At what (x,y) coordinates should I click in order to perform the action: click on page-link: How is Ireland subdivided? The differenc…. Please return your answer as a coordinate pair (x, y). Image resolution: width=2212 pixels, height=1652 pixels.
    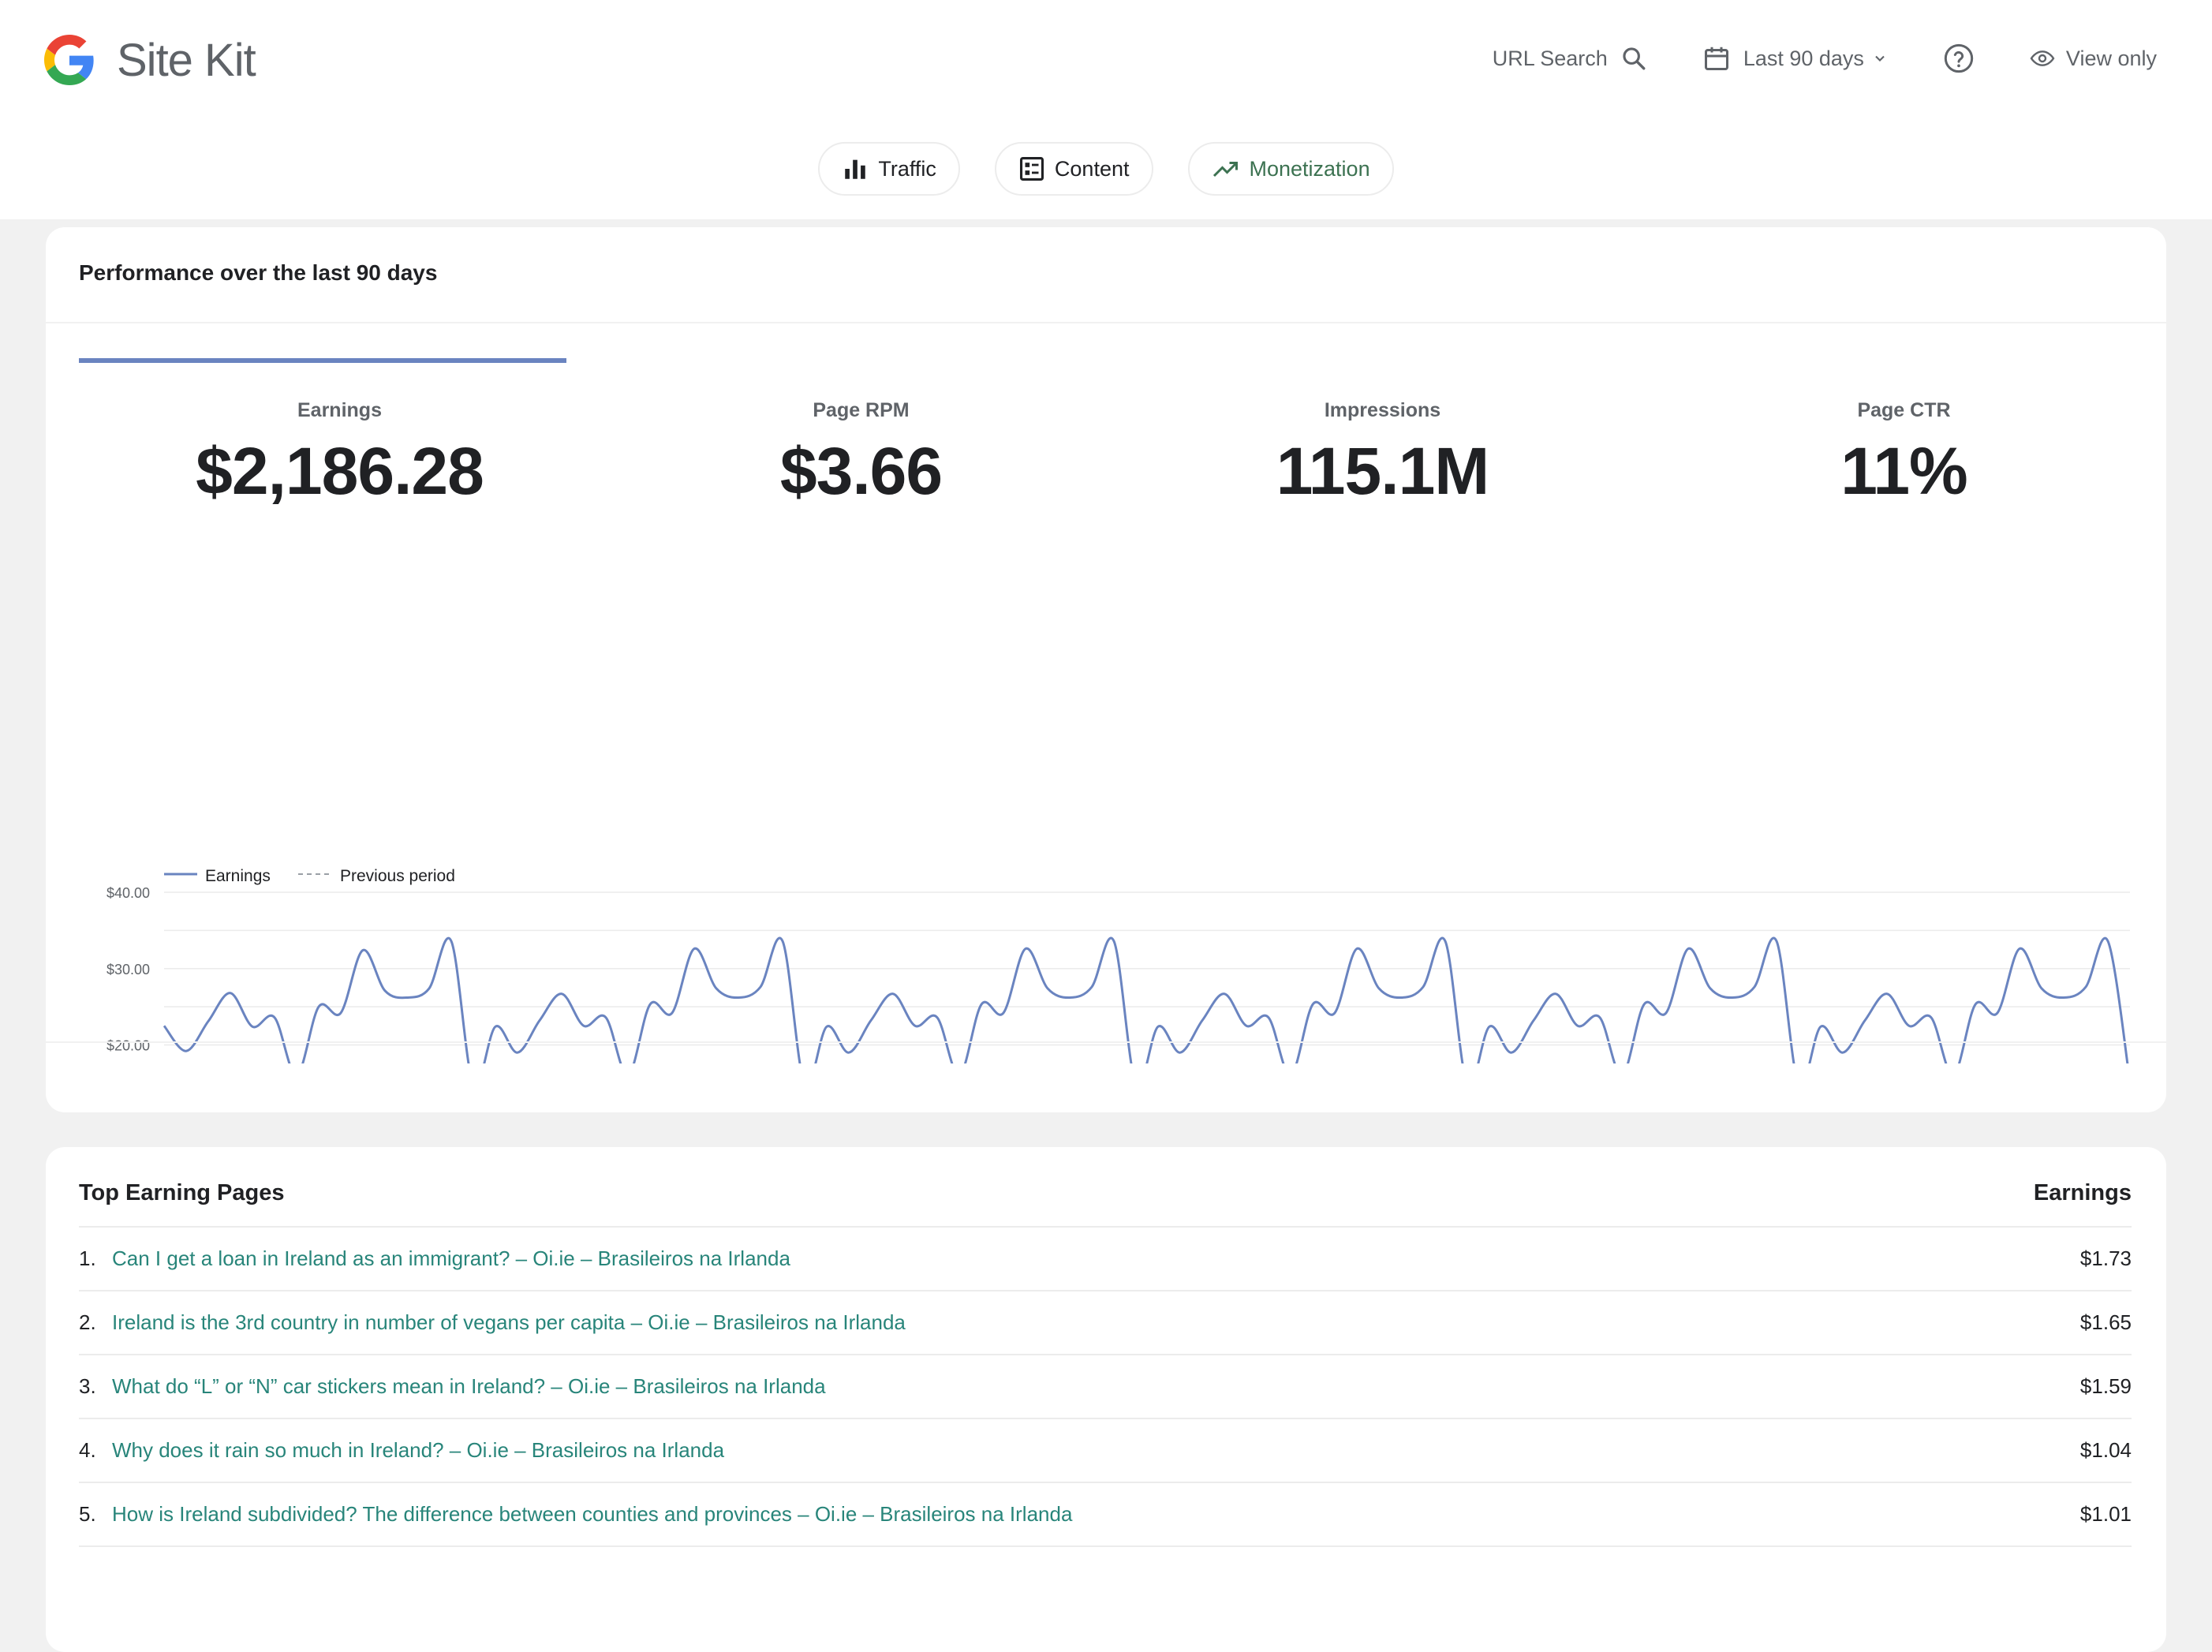
    Looking at the image, I should click on (592, 1514).